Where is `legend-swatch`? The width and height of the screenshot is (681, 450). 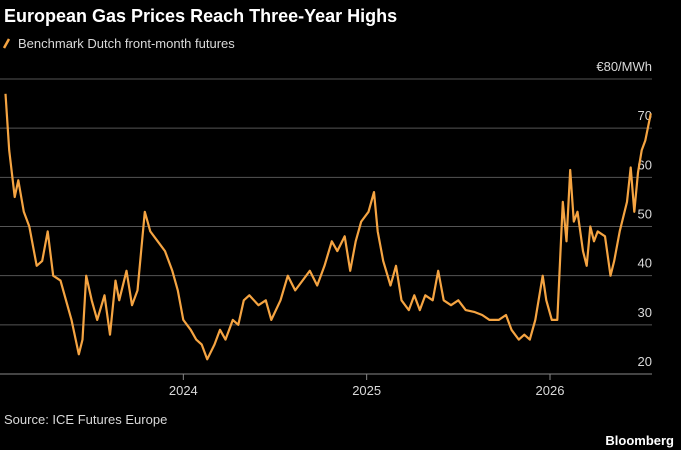 legend-swatch is located at coordinates (6, 43).